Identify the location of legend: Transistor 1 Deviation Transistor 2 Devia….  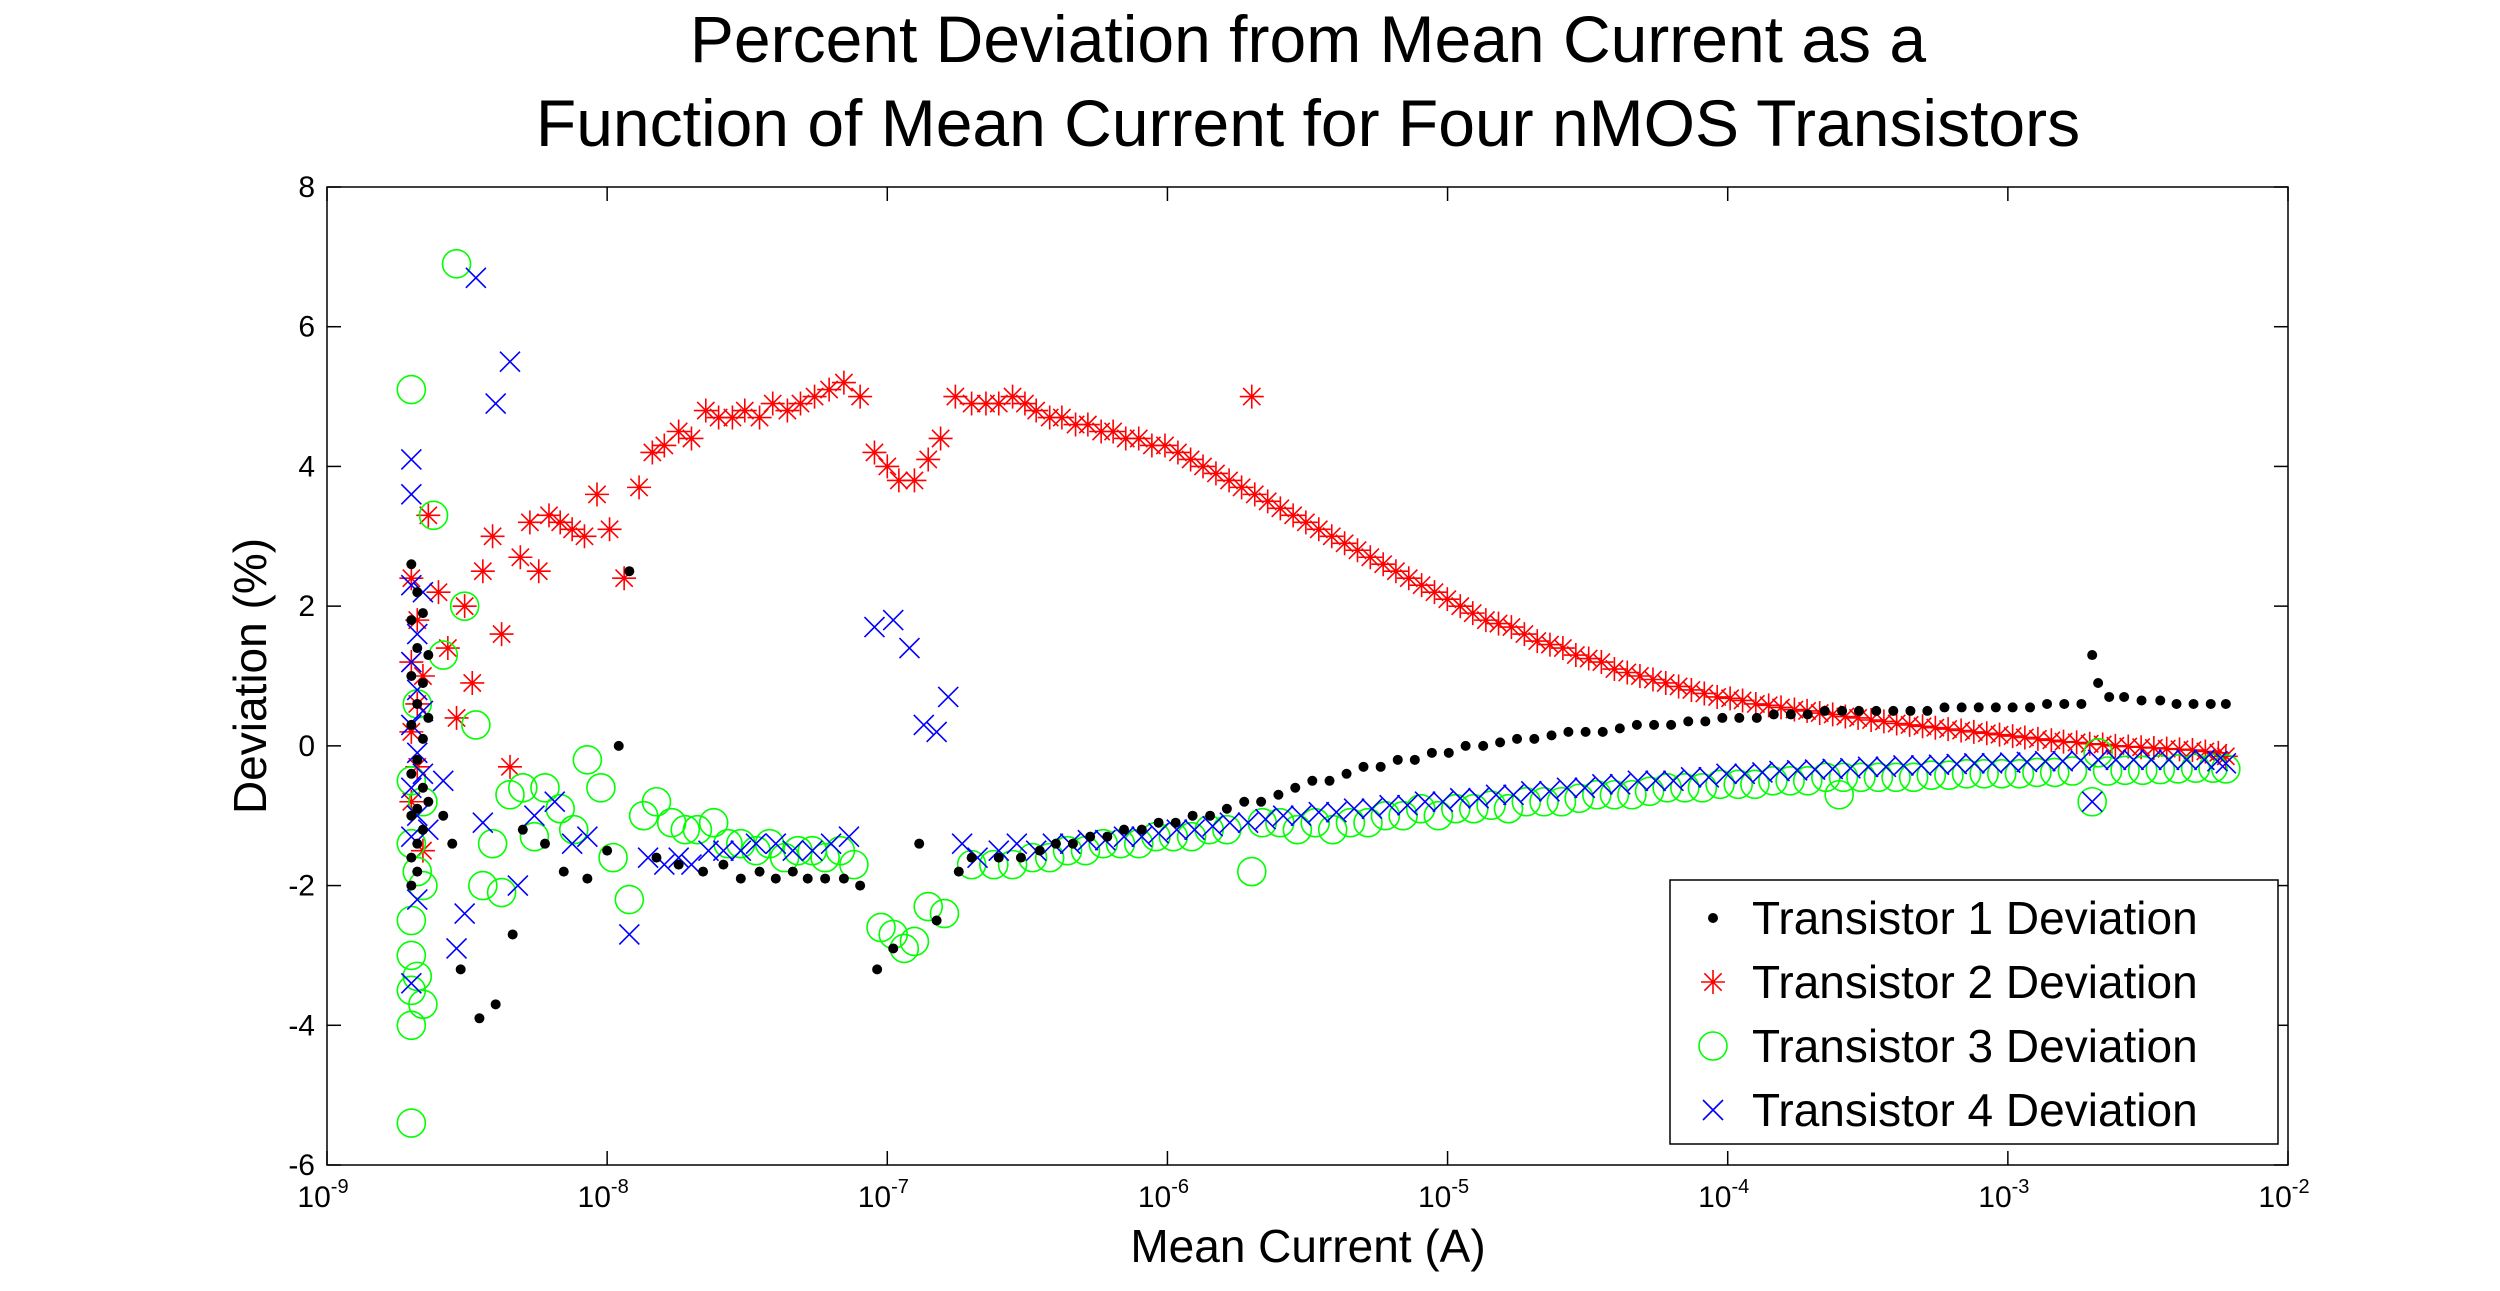
(1974, 1012).